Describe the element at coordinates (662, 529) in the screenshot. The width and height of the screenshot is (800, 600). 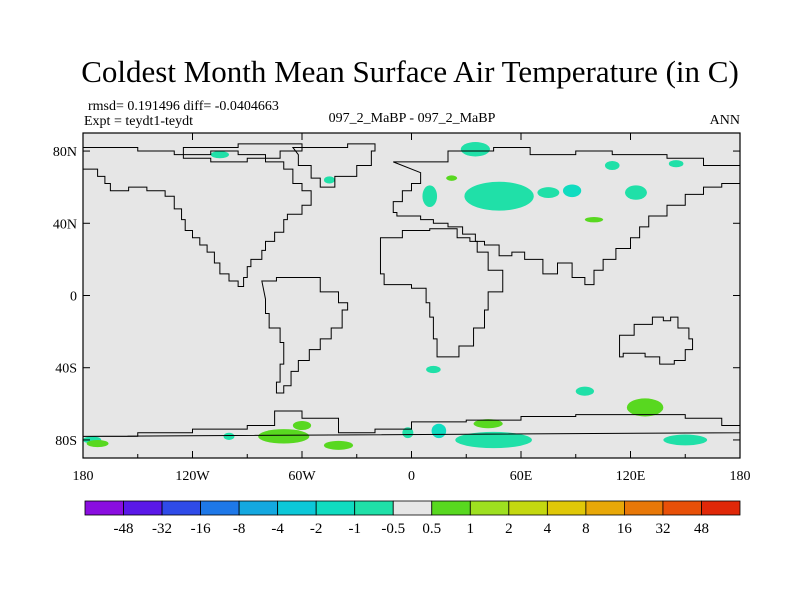
I see `colorbar-label-14: 32` at that location.